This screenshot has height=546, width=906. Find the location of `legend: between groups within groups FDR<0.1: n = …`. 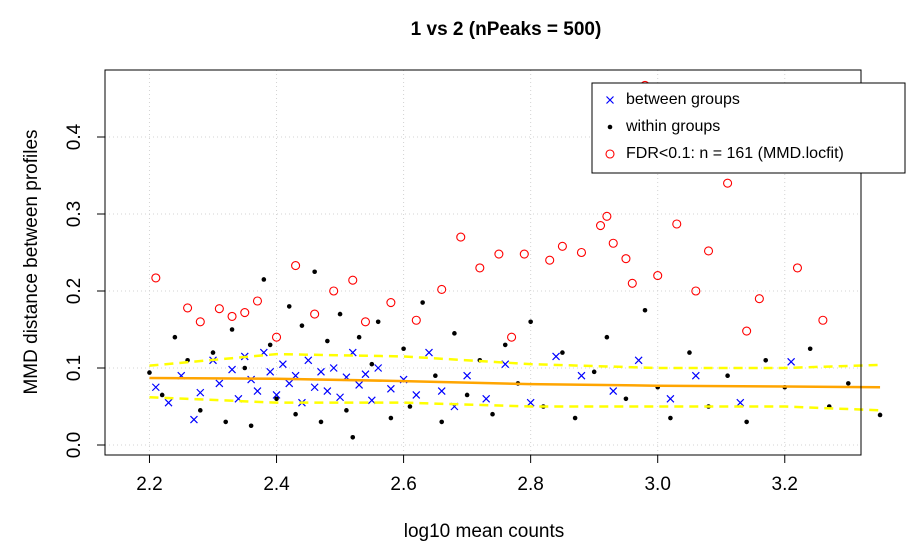

legend: between groups within groups FDR<0.1: n = … is located at coordinates (748, 128).